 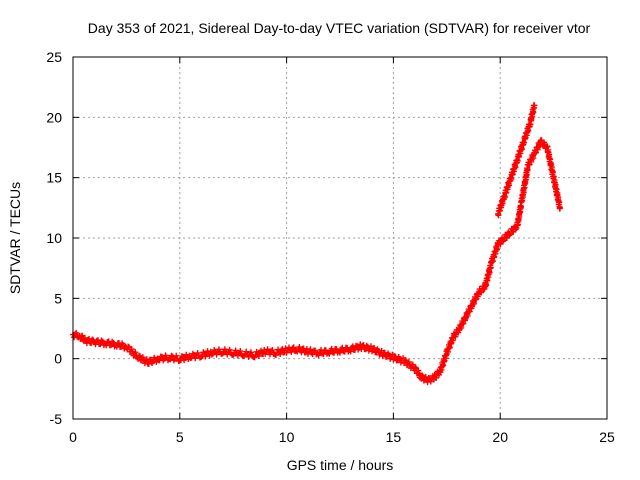 I want to click on series-upper-branch, so click(x=516, y=160).